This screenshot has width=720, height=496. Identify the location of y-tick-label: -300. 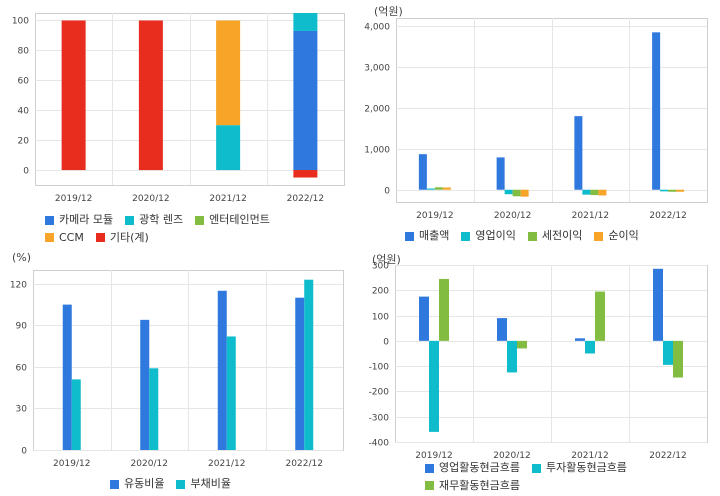
(379, 419).